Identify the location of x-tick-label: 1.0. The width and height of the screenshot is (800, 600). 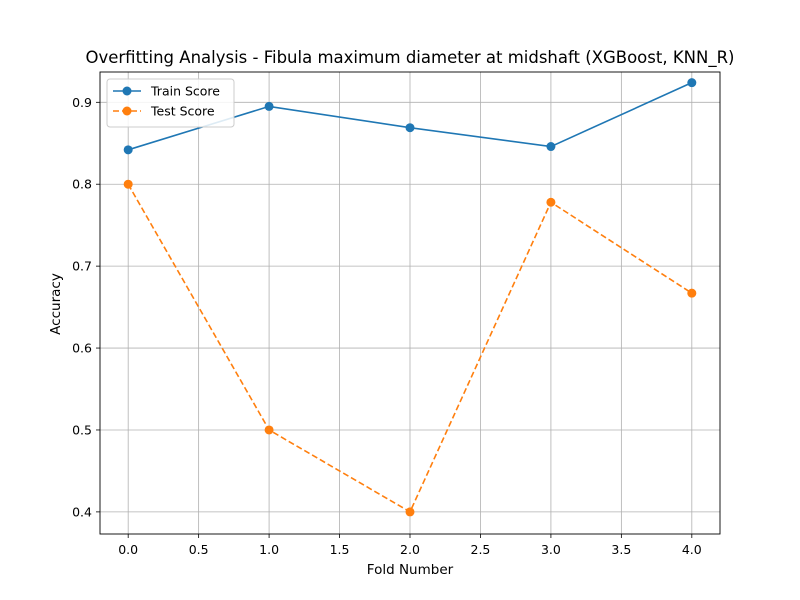
(269, 549).